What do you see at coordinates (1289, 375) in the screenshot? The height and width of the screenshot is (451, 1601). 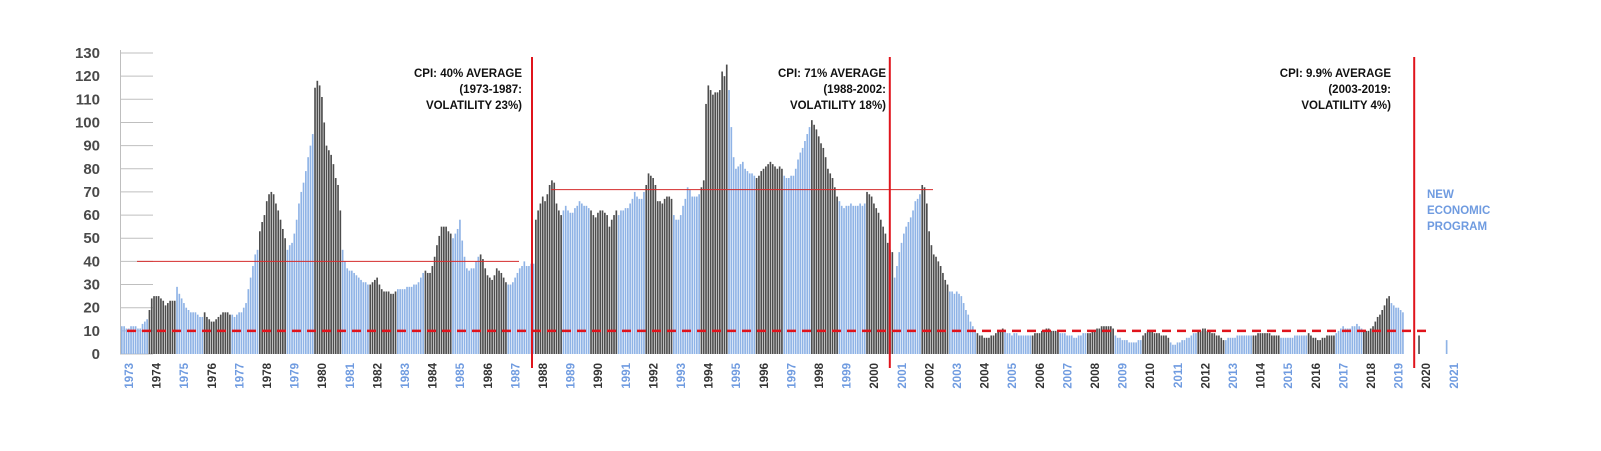 I see `x-tick-label: 2015` at bounding box center [1289, 375].